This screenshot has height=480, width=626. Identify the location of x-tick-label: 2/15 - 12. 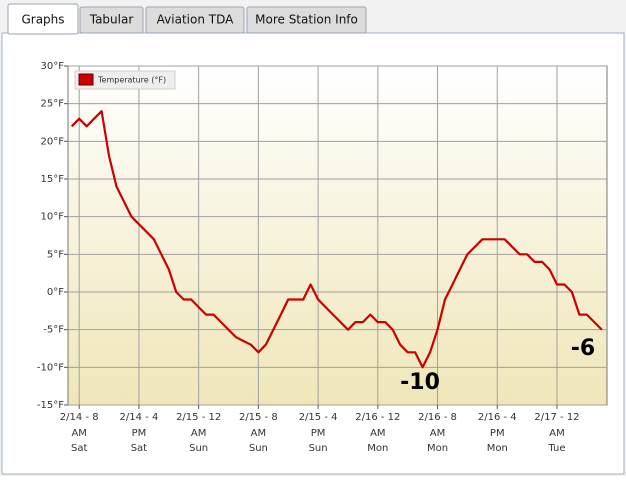
(198, 417).